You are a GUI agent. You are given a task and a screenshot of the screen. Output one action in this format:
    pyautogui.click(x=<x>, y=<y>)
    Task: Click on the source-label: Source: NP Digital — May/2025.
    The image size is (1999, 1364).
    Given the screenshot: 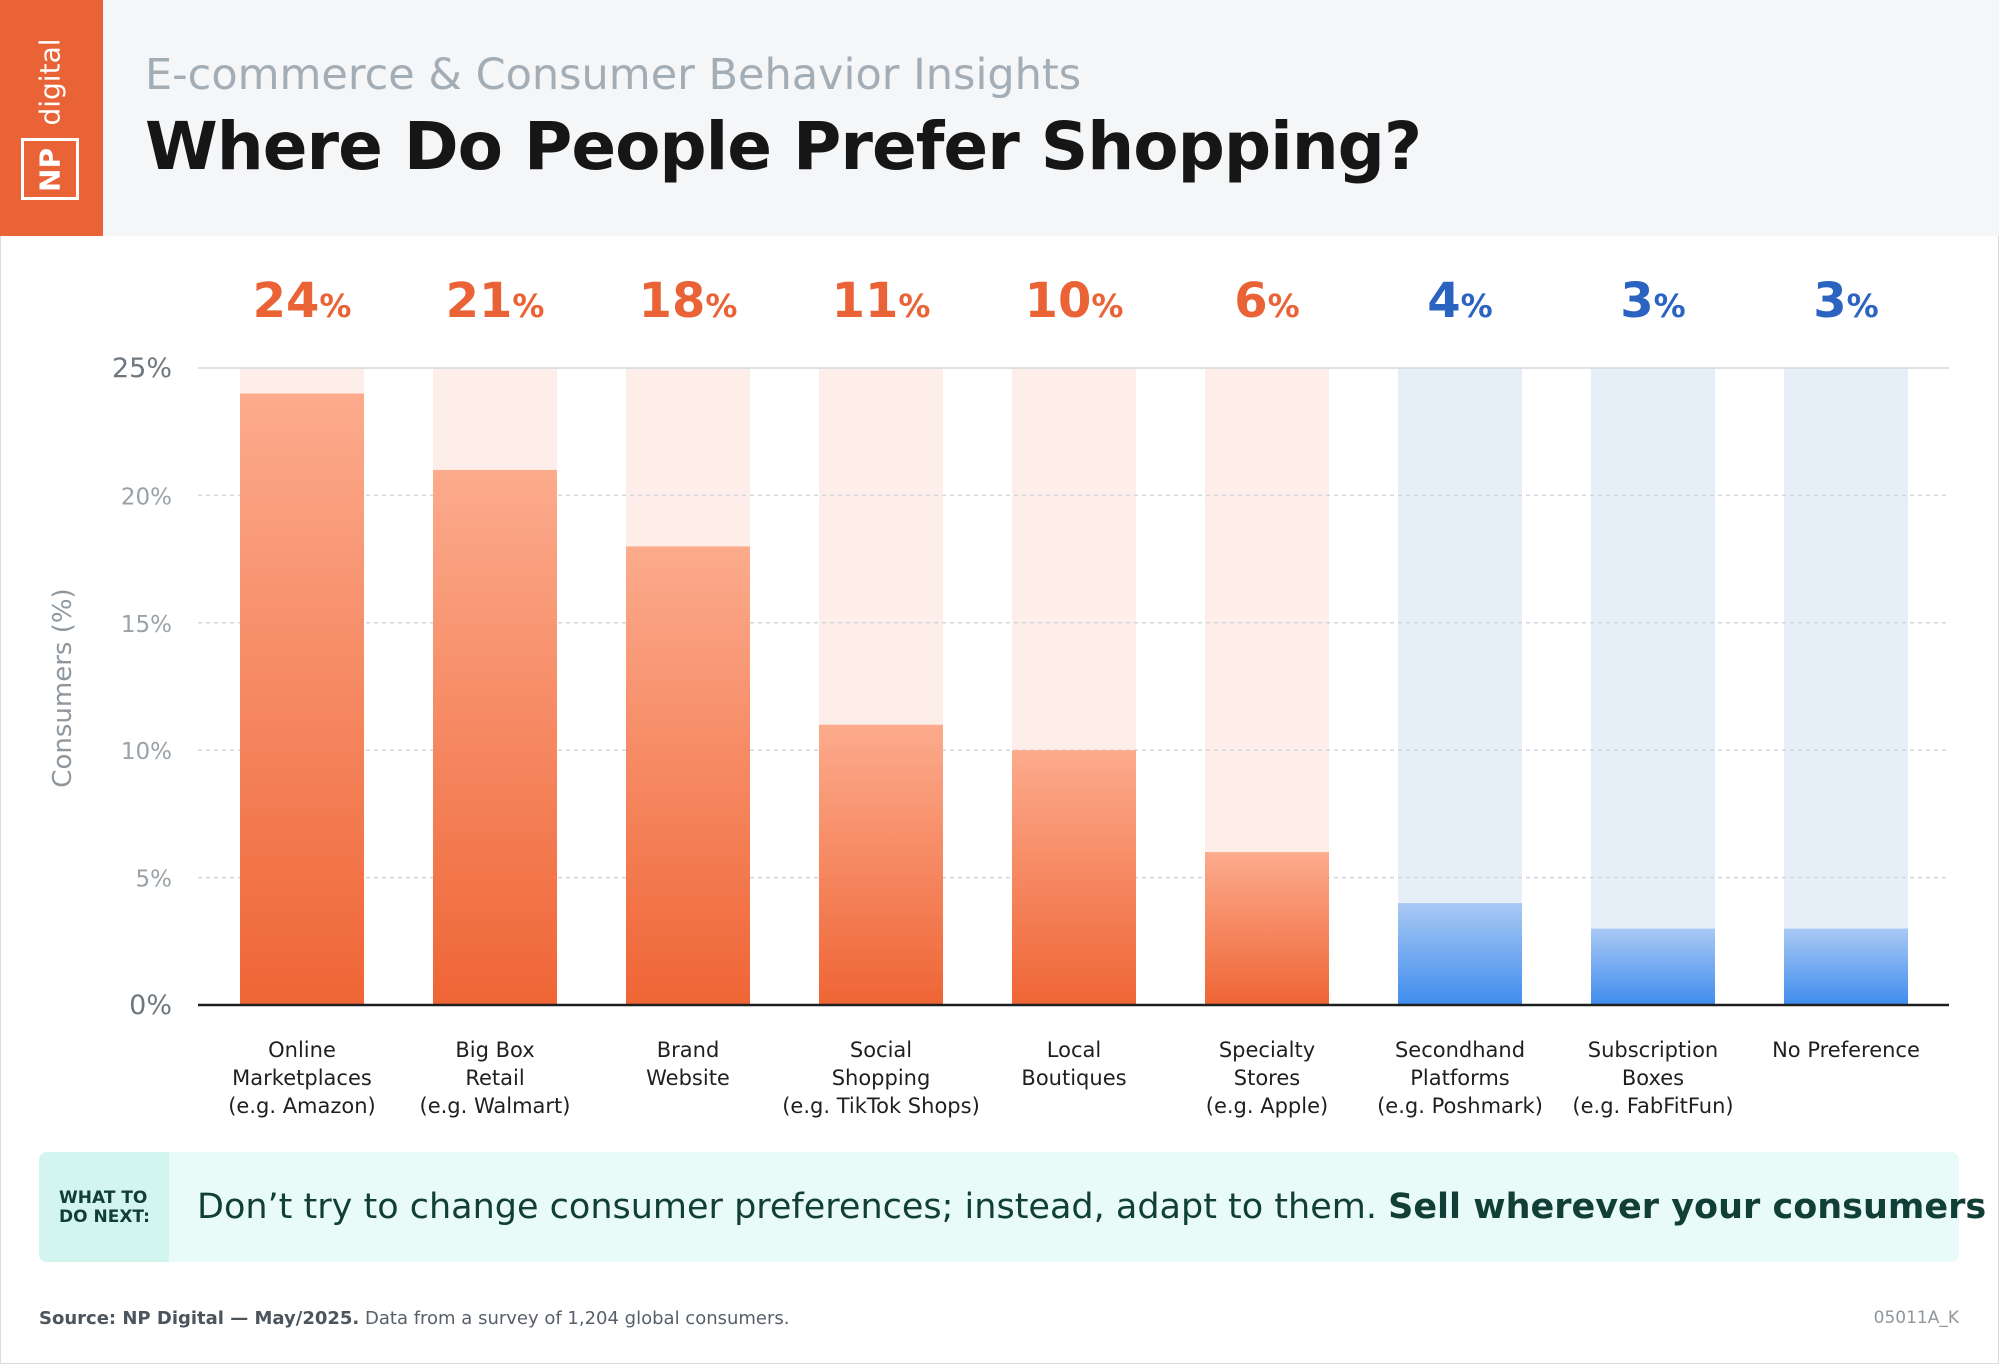 What is the action you would take?
    pyautogui.click(x=199, y=1318)
    